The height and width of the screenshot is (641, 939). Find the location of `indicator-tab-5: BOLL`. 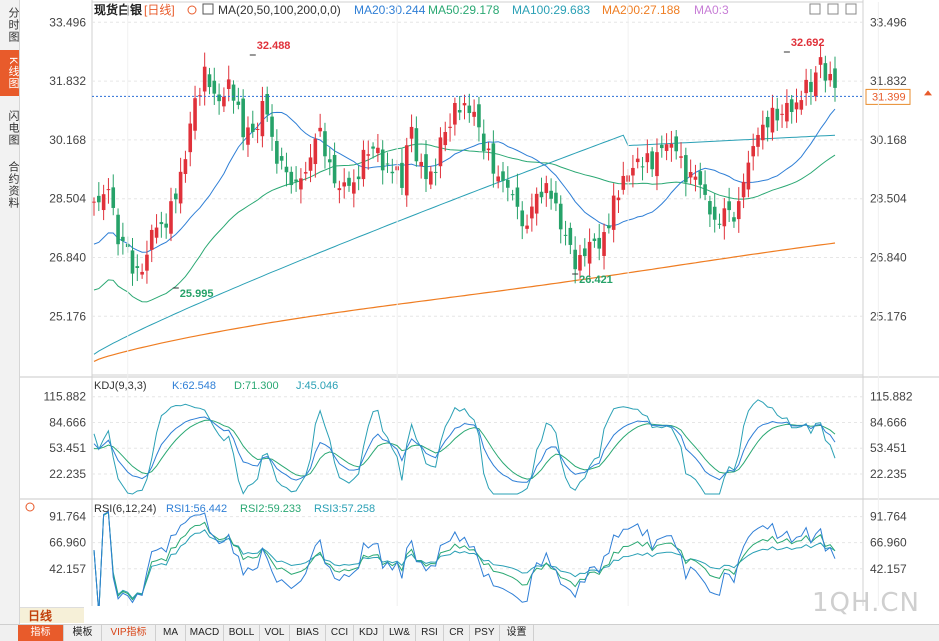

indicator-tab-5: BOLL is located at coordinates (242, 633).